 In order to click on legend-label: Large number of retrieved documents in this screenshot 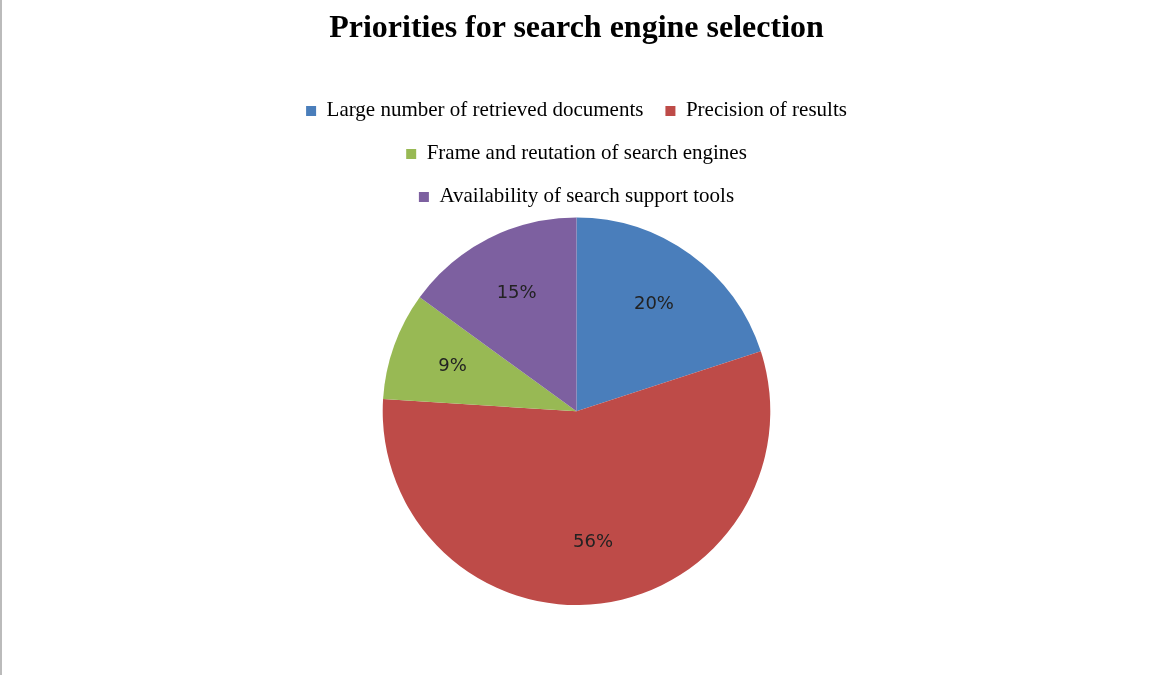, I will do `click(485, 109)`.